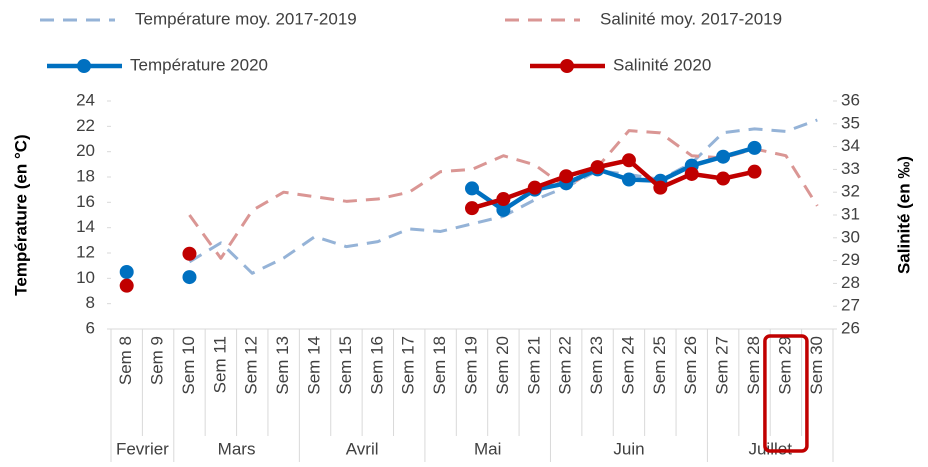 The width and height of the screenshot is (928, 467). What do you see at coordinates (784, 365) in the screenshot?
I see `x-tick-label: Sem 29` at bounding box center [784, 365].